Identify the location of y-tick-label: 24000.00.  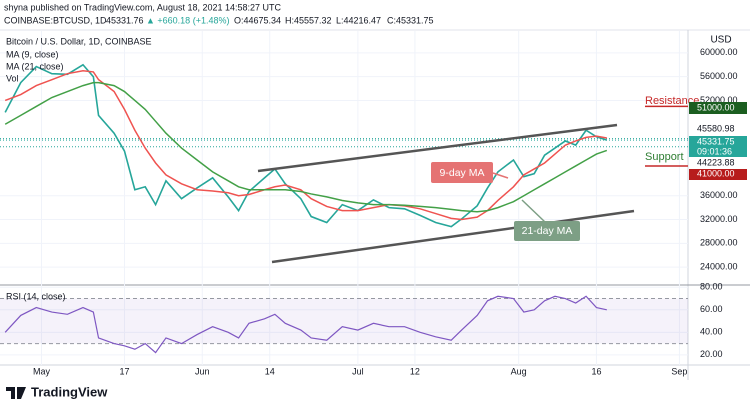
(719, 267).